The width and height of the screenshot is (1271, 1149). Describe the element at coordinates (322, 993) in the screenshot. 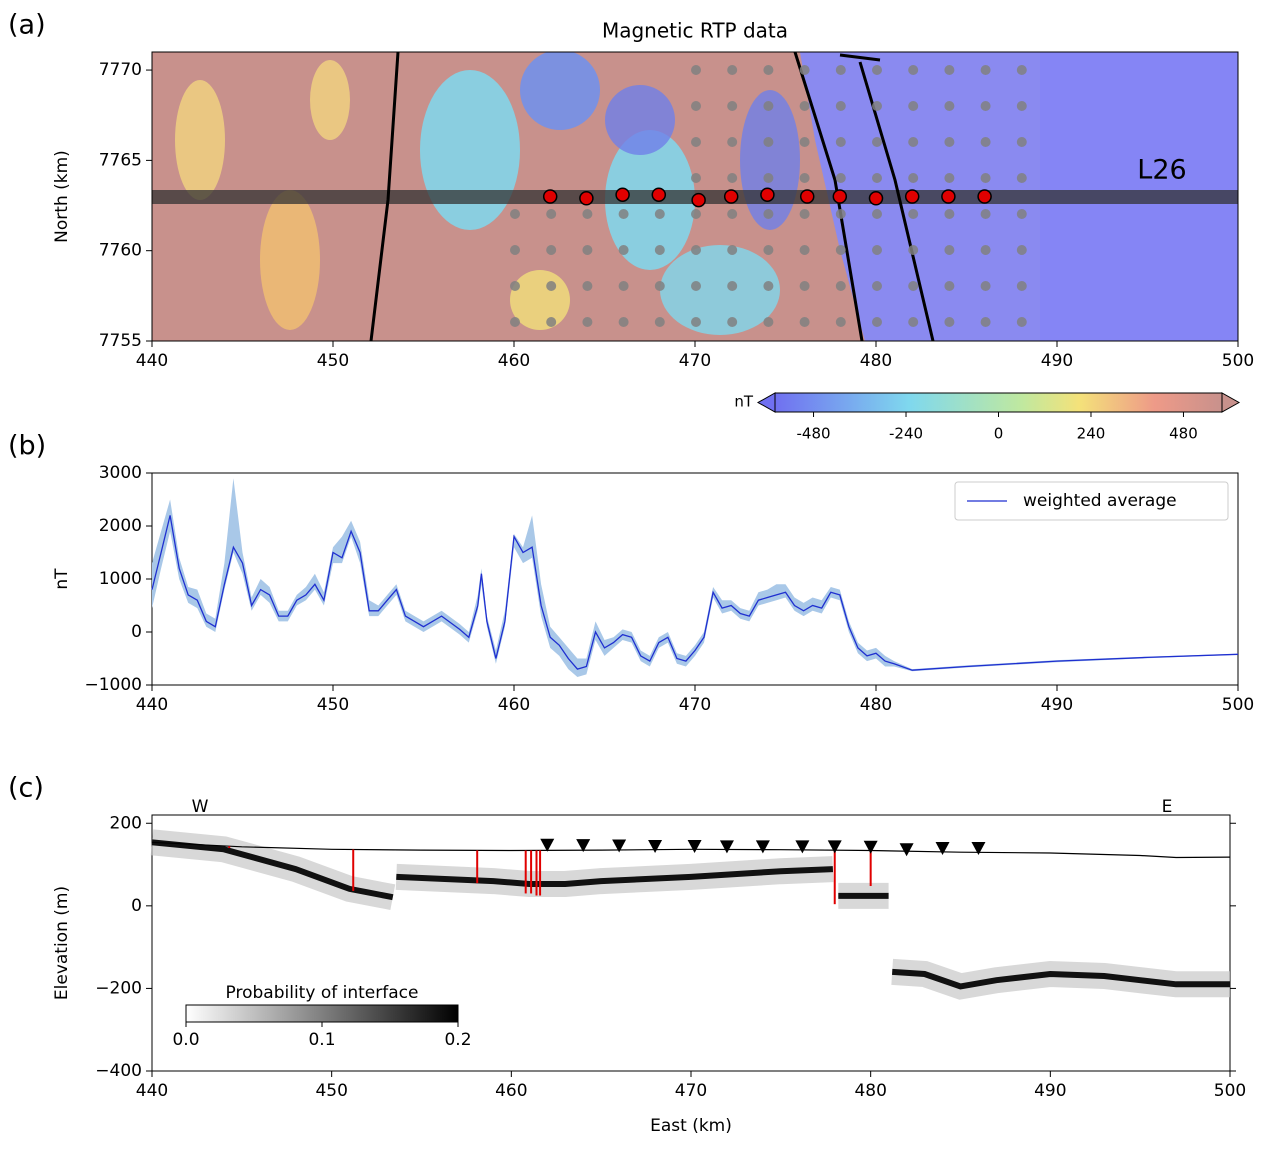

I see `colorbar-label: Probability of interface` at that location.